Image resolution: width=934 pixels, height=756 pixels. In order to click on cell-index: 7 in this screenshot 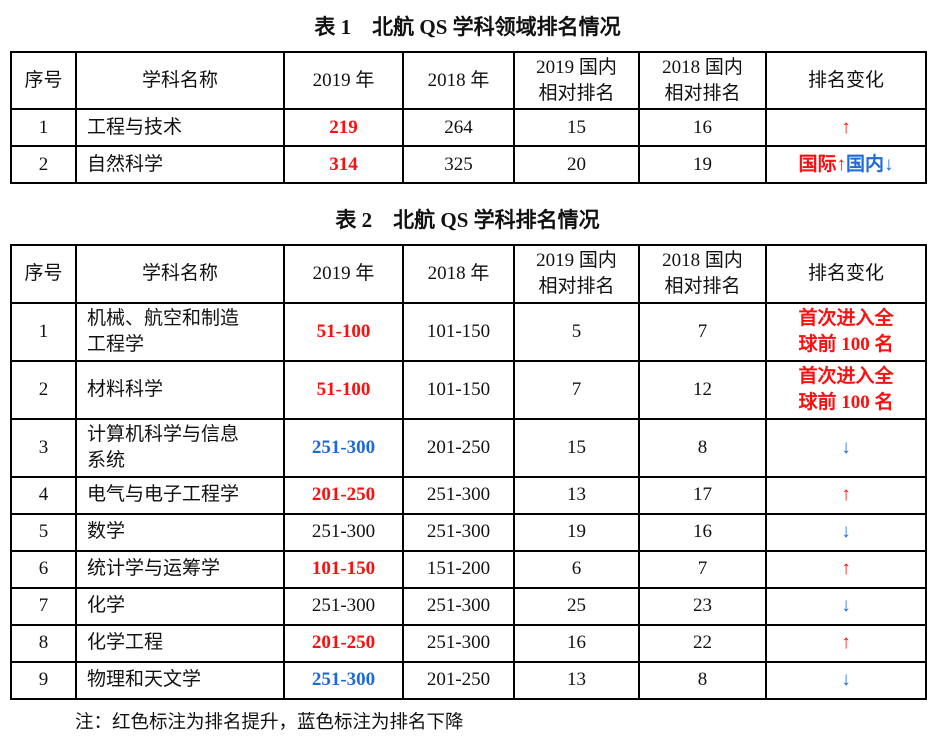, I will do `click(43, 606)`.